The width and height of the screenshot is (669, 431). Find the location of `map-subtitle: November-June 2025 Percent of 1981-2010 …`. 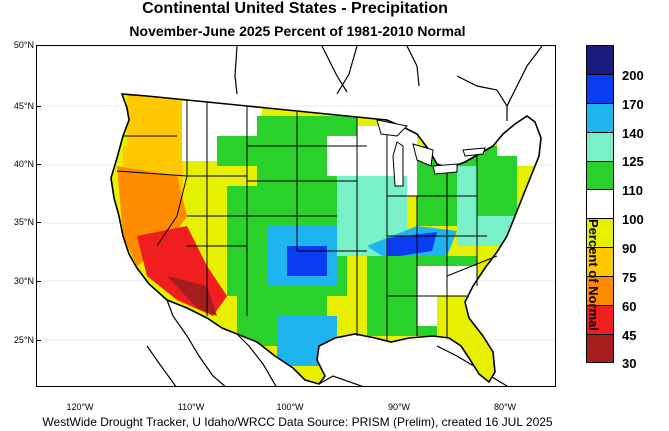

map-subtitle: November-June 2025 Percent of 1981-2010 … is located at coordinates (297, 31).